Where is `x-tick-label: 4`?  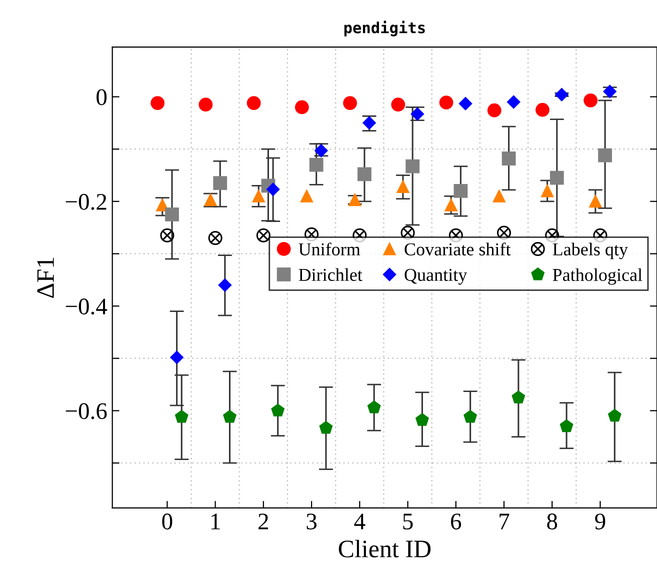
x-tick-label: 4 is located at coordinates (360, 522).